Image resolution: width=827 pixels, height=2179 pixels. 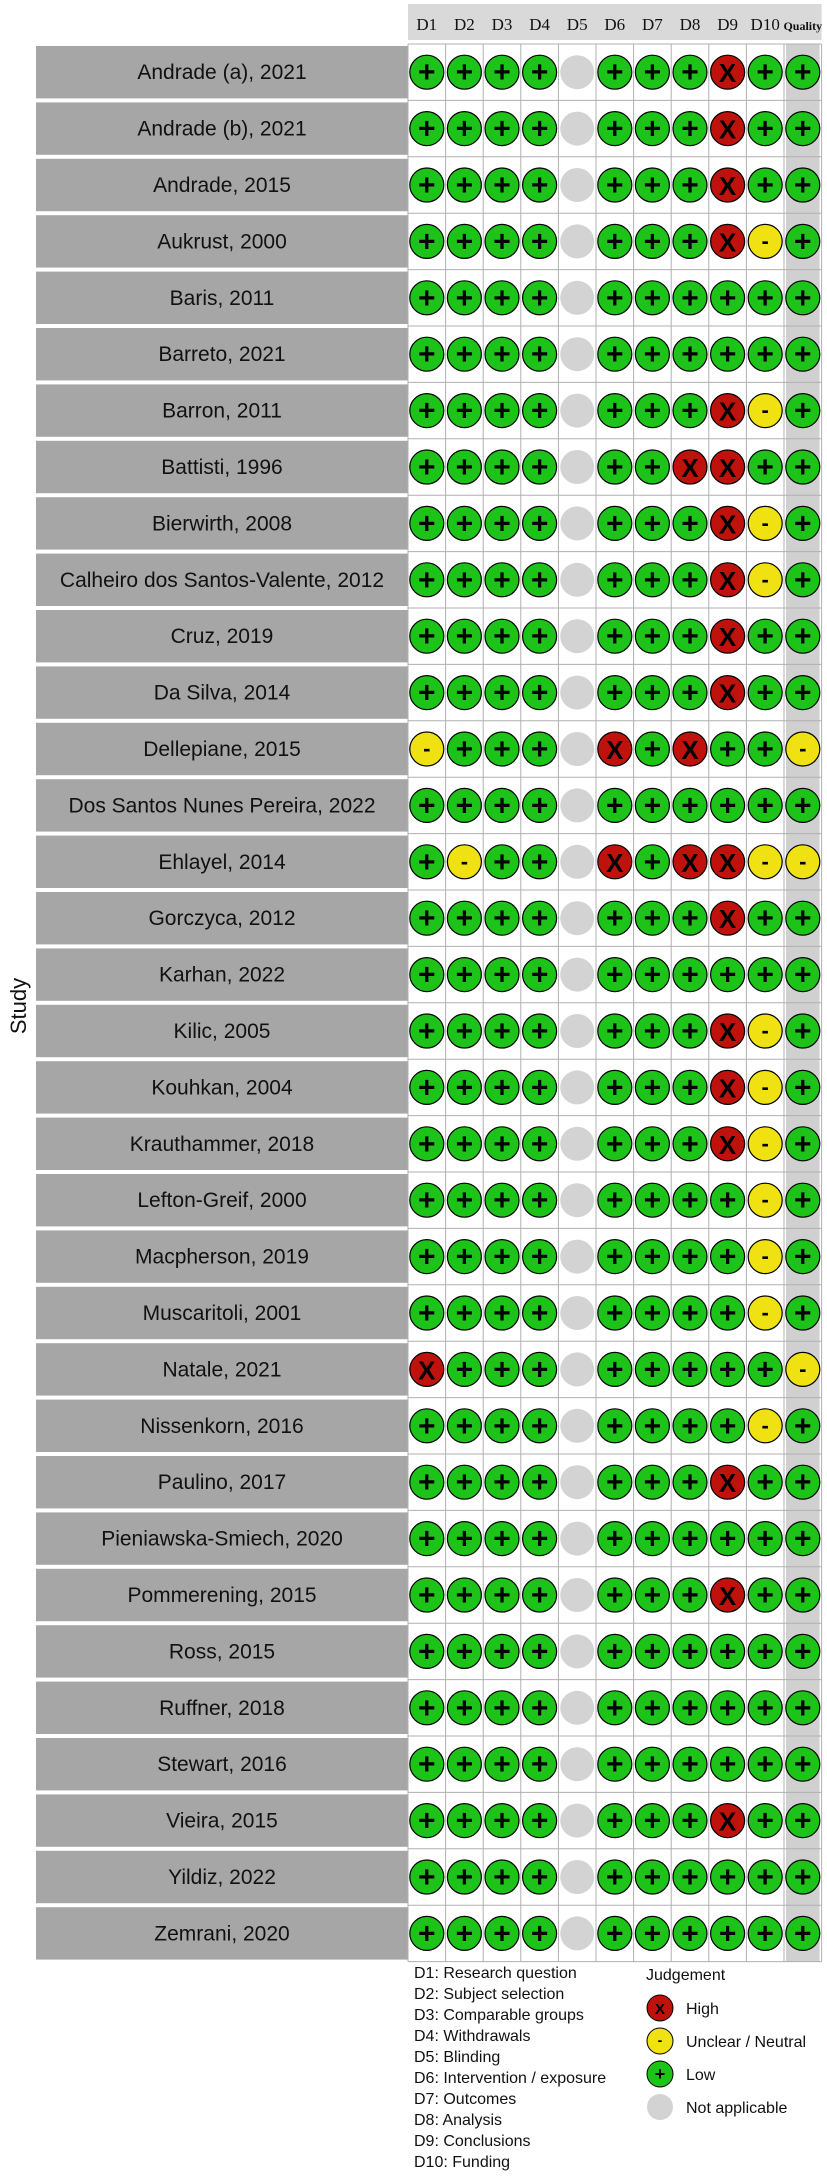 What do you see at coordinates (222, 411) in the screenshot?
I see `study-label: Barron, 2011` at bounding box center [222, 411].